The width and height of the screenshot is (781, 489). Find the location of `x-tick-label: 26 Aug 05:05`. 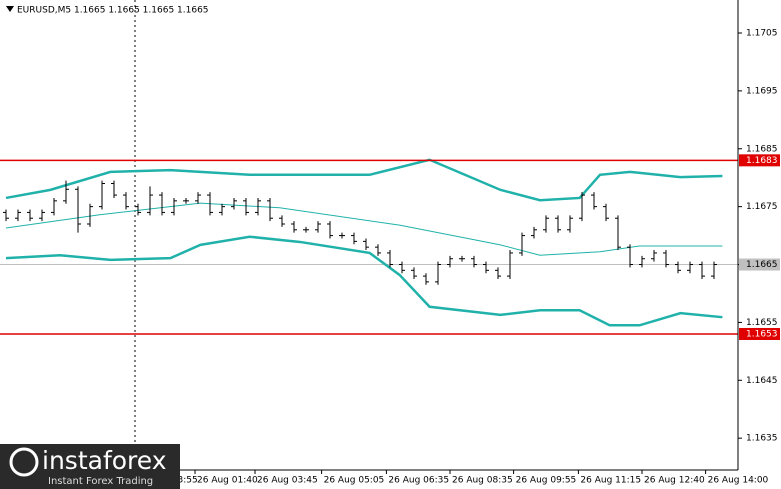

x-tick-label: 26 Aug 05:05 is located at coordinates (354, 481).